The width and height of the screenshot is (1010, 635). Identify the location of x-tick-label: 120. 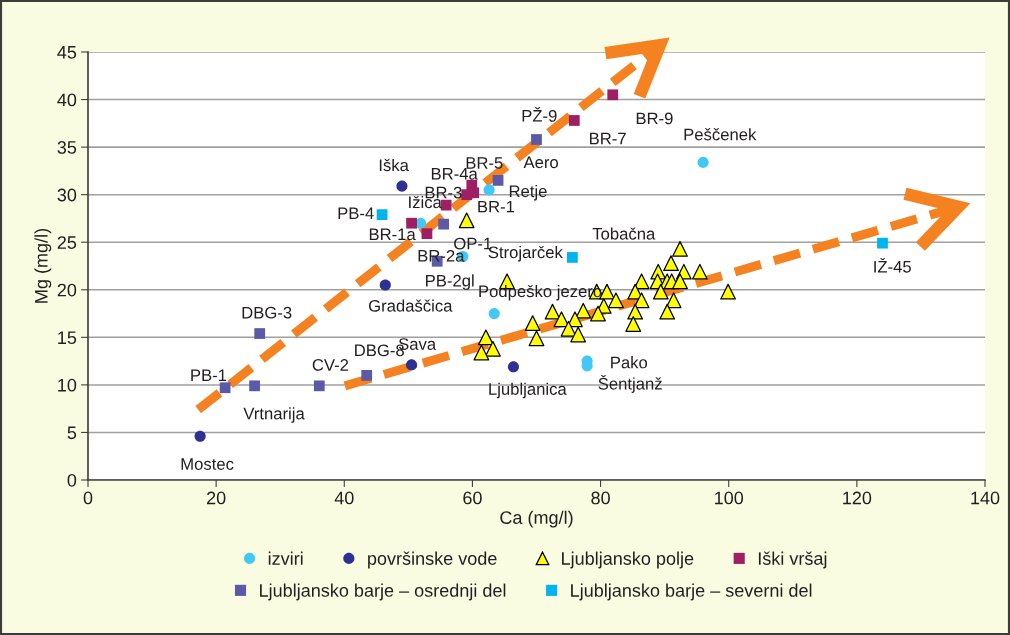
(857, 498).